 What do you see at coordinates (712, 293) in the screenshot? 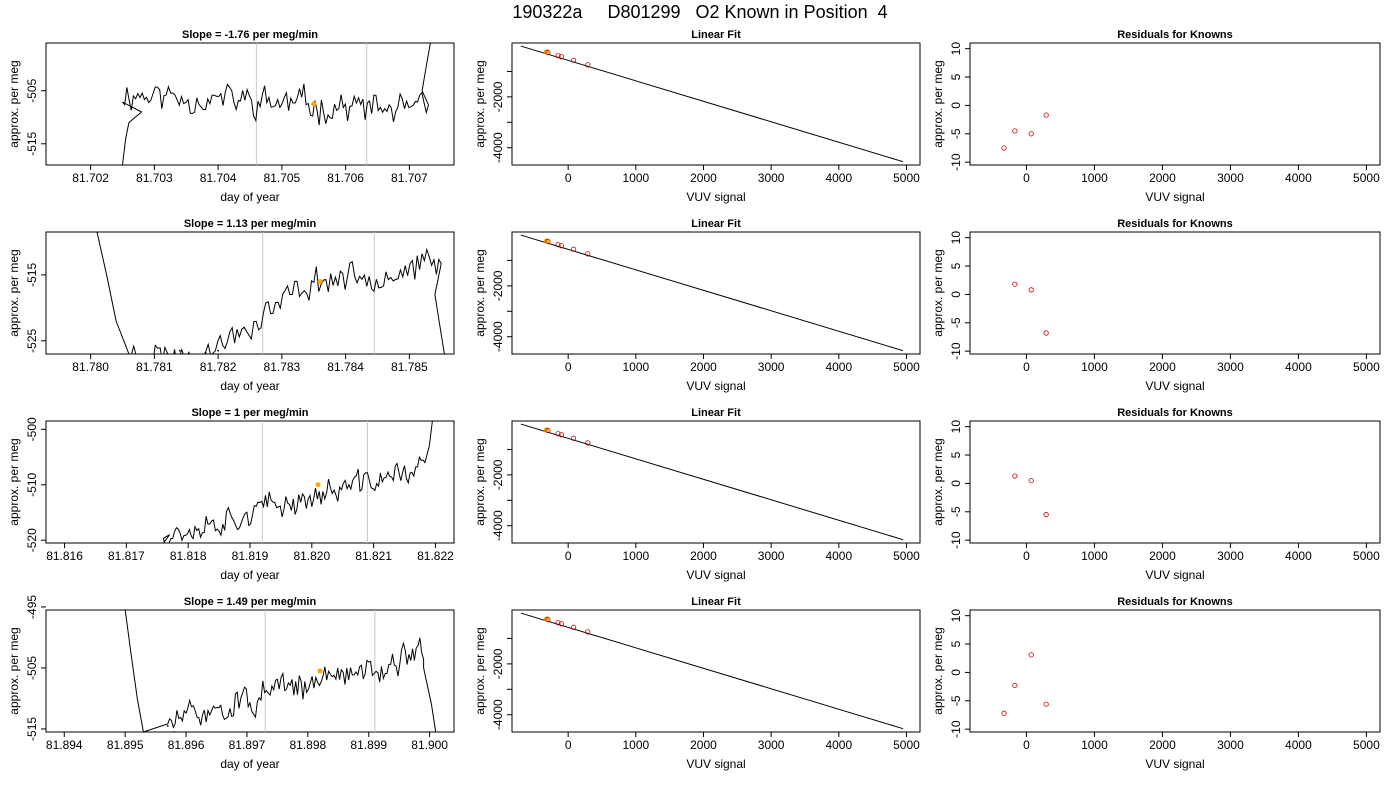
I see `fit-line` at bounding box center [712, 293].